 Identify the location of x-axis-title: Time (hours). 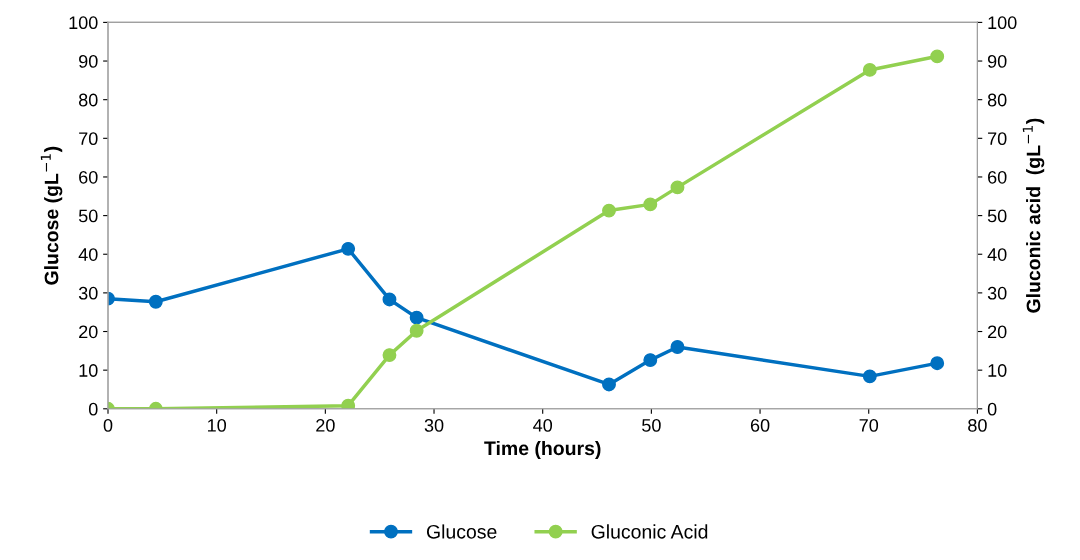
(542, 450).